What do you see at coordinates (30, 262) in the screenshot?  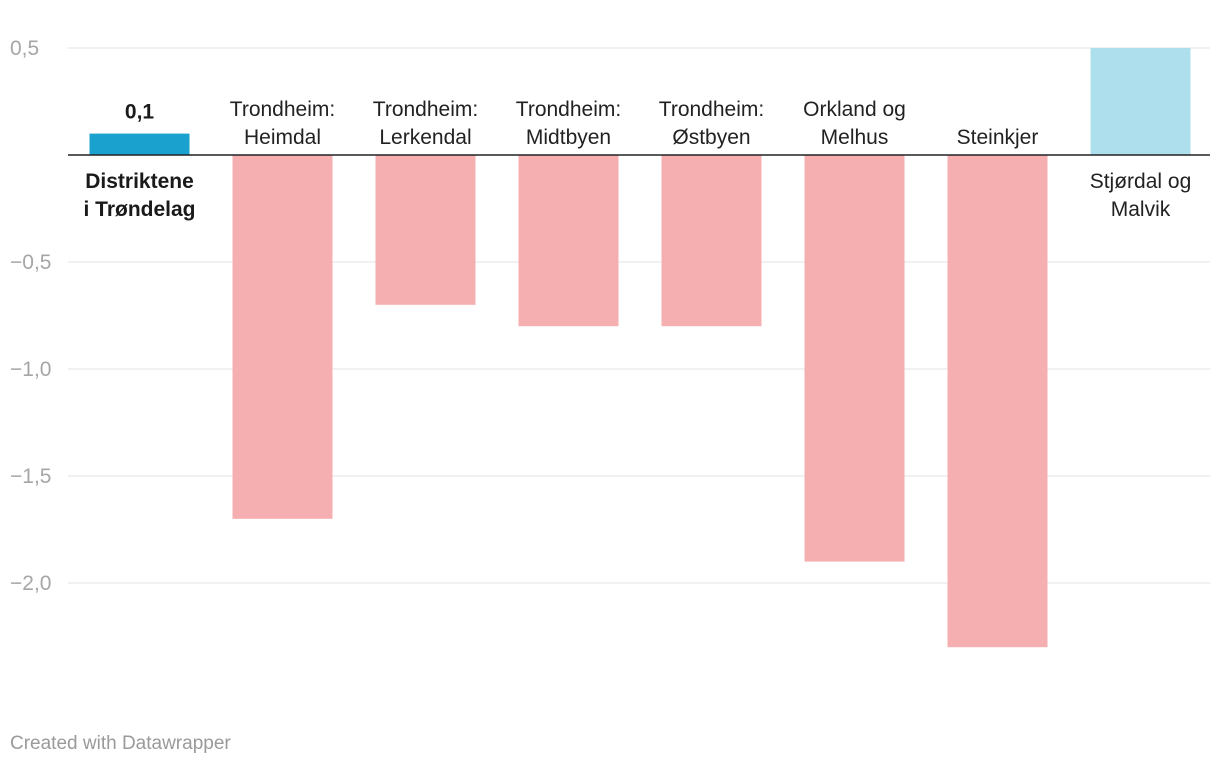 I see `y-tick-label: −0,5` at bounding box center [30, 262].